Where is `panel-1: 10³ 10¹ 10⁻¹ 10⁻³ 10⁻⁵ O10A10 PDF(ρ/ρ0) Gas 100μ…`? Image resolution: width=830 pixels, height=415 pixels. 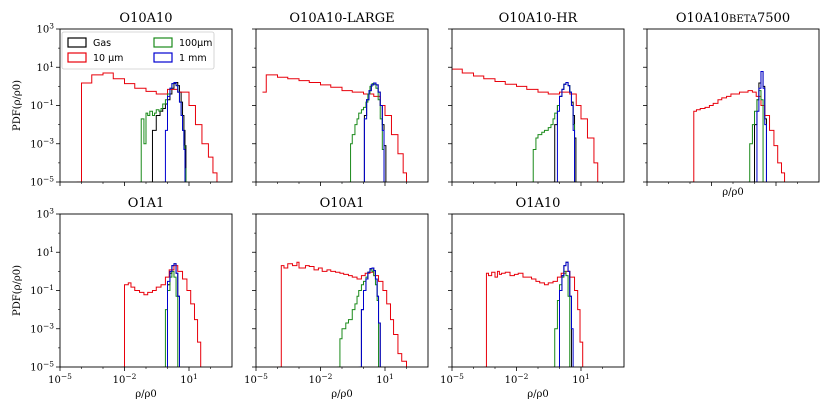
panel-1: 10³ 10¹ 10⁻¹ 10⁻³ 10⁻⁵ O10A10 PDF(ρ/ρ0) Gas 100μ… is located at coordinates (122, 100).